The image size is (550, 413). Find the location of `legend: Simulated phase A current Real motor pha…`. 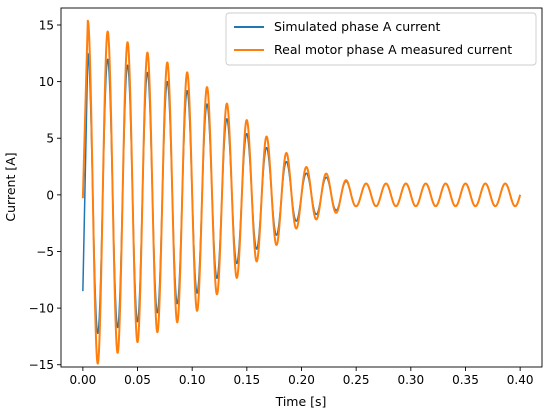

legend: Simulated phase A current Real motor pha… is located at coordinates (381, 39).